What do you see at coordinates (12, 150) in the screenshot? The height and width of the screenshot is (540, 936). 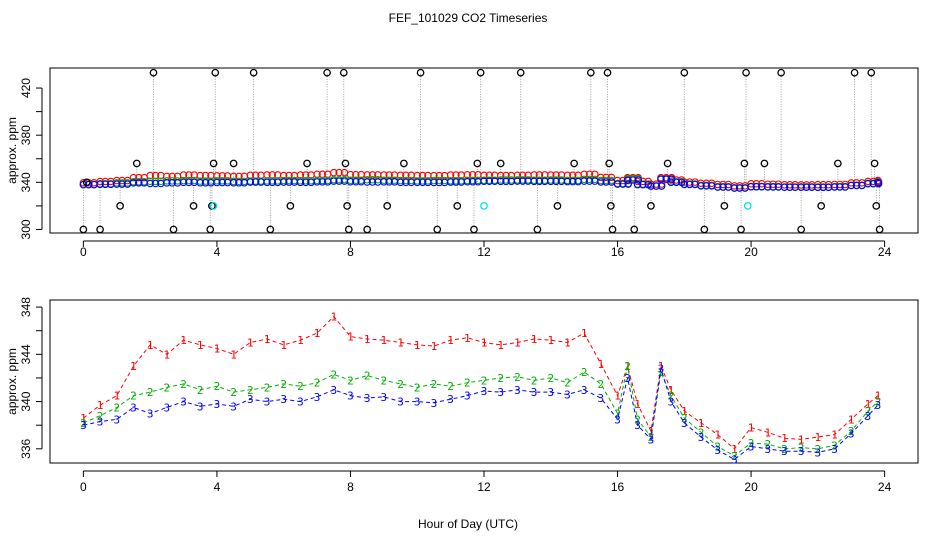 I see `y-axis-title: approx. ppm` at bounding box center [12, 150].